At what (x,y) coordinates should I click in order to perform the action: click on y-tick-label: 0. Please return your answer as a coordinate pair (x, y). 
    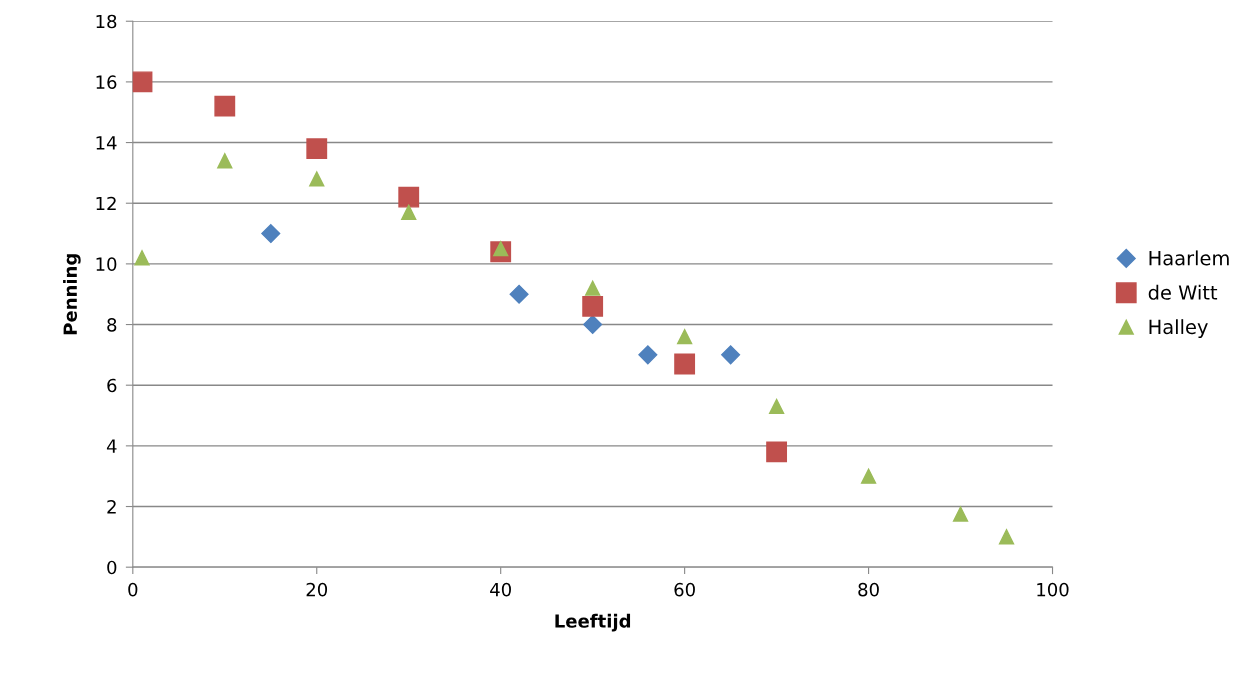
    Looking at the image, I should click on (112, 567).